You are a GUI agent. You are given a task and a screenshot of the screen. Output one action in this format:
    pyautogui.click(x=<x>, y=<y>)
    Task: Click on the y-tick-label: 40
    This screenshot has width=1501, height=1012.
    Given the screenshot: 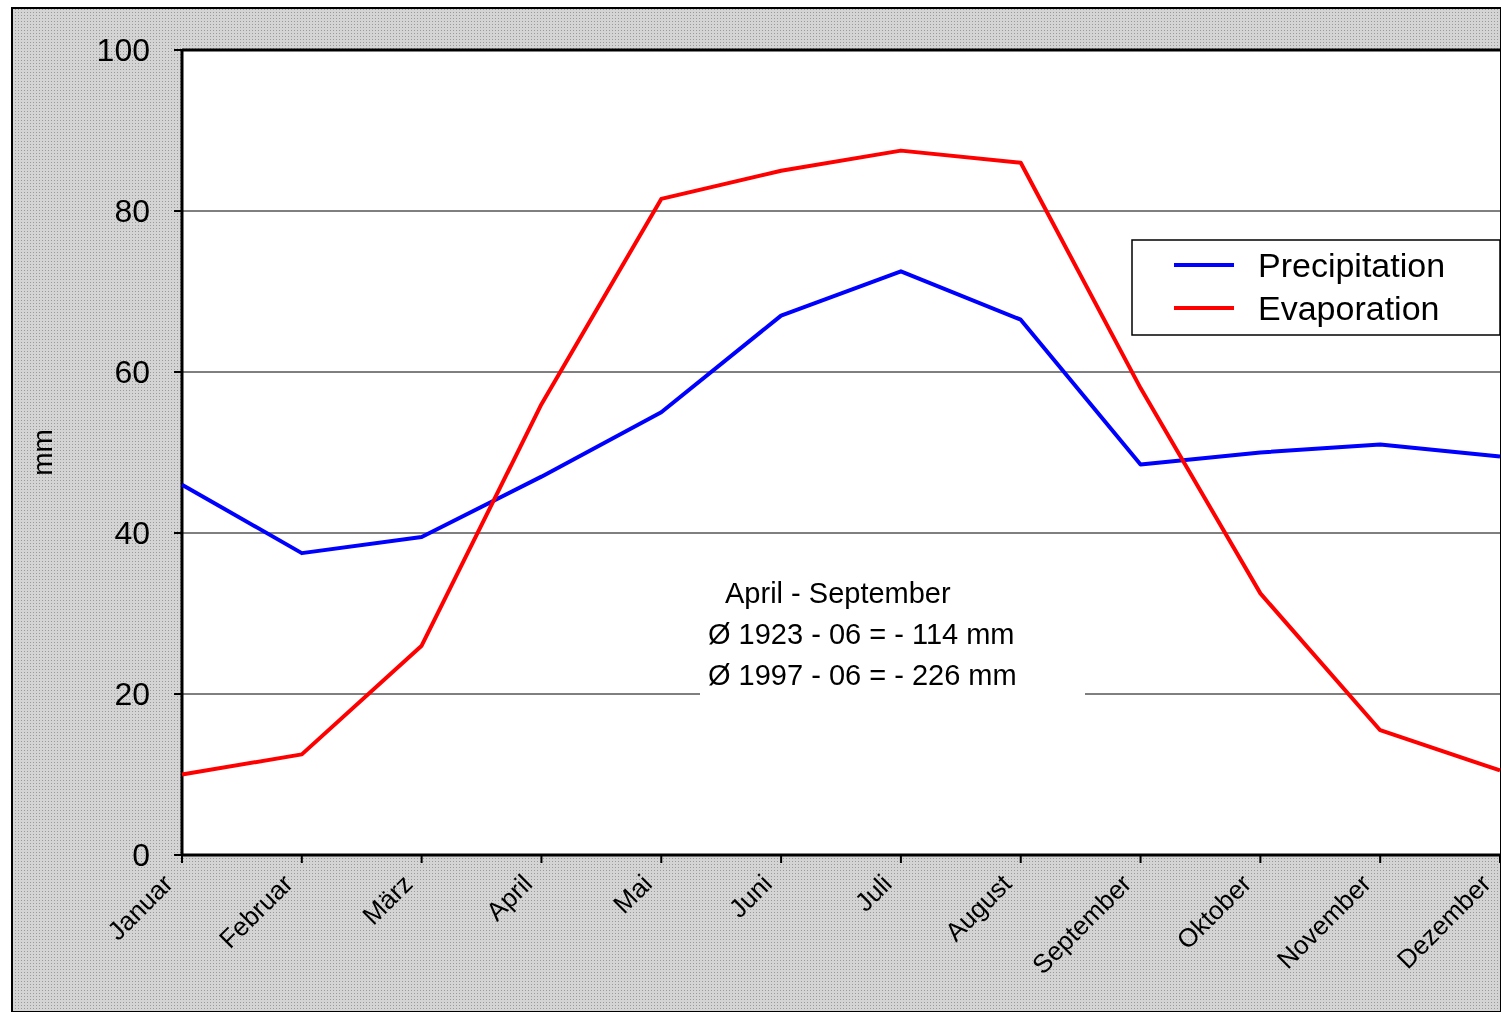 What is the action you would take?
    pyautogui.click(x=132, y=533)
    